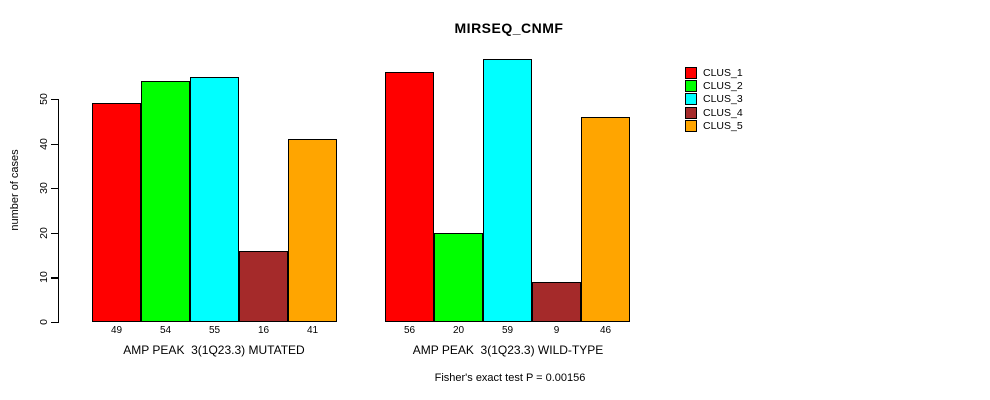  Describe the element at coordinates (15, 190) in the screenshot. I see `y-axis-label: number of cases` at that location.